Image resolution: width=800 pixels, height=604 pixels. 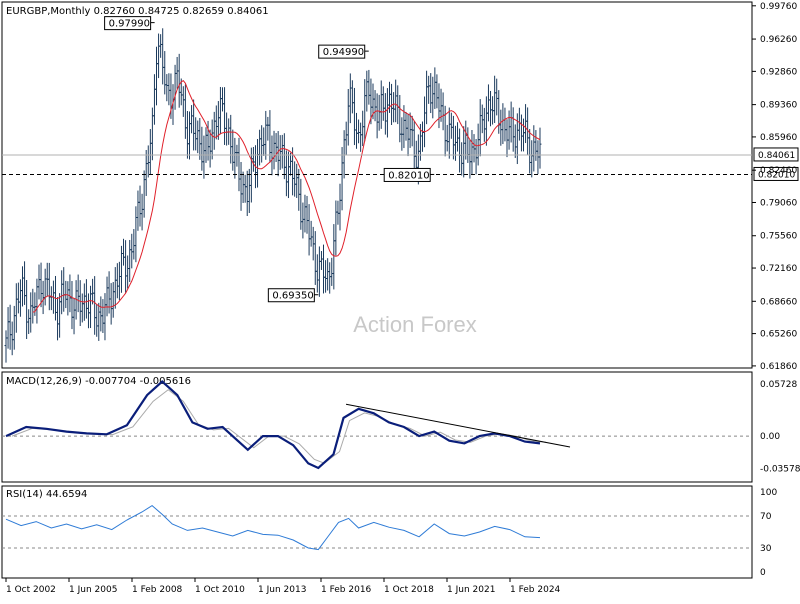 I want to click on macd-trendline, so click(x=458, y=425).